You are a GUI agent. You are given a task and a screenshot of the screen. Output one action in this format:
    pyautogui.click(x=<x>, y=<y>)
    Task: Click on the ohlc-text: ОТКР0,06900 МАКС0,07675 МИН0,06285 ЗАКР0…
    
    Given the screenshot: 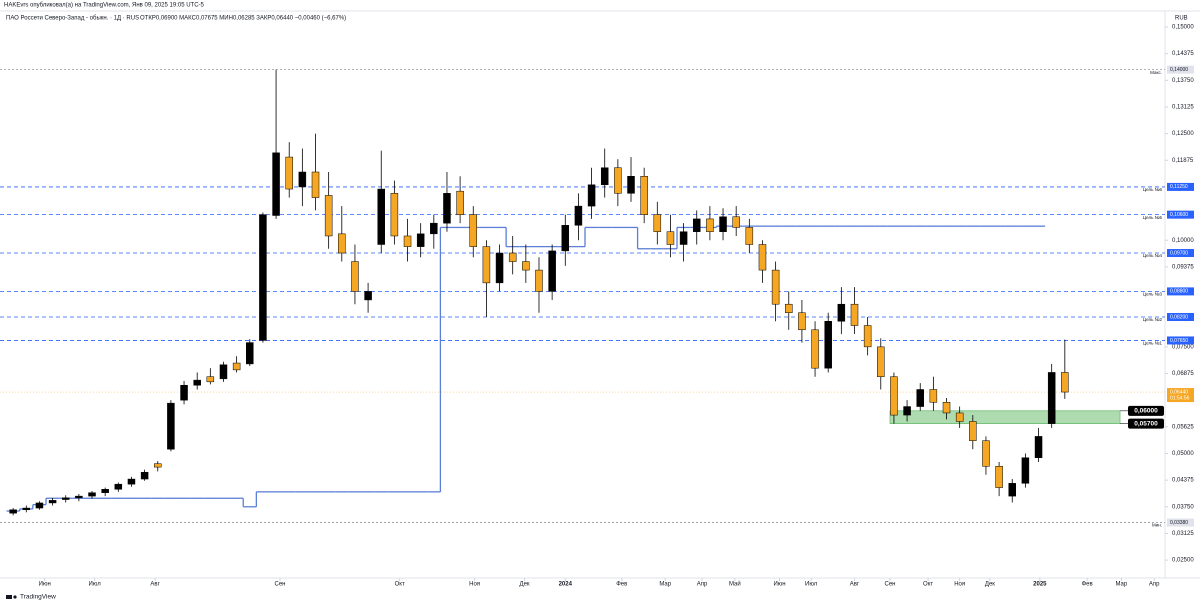 What is the action you would take?
    pyautogui.click(x=243, y=19)
    